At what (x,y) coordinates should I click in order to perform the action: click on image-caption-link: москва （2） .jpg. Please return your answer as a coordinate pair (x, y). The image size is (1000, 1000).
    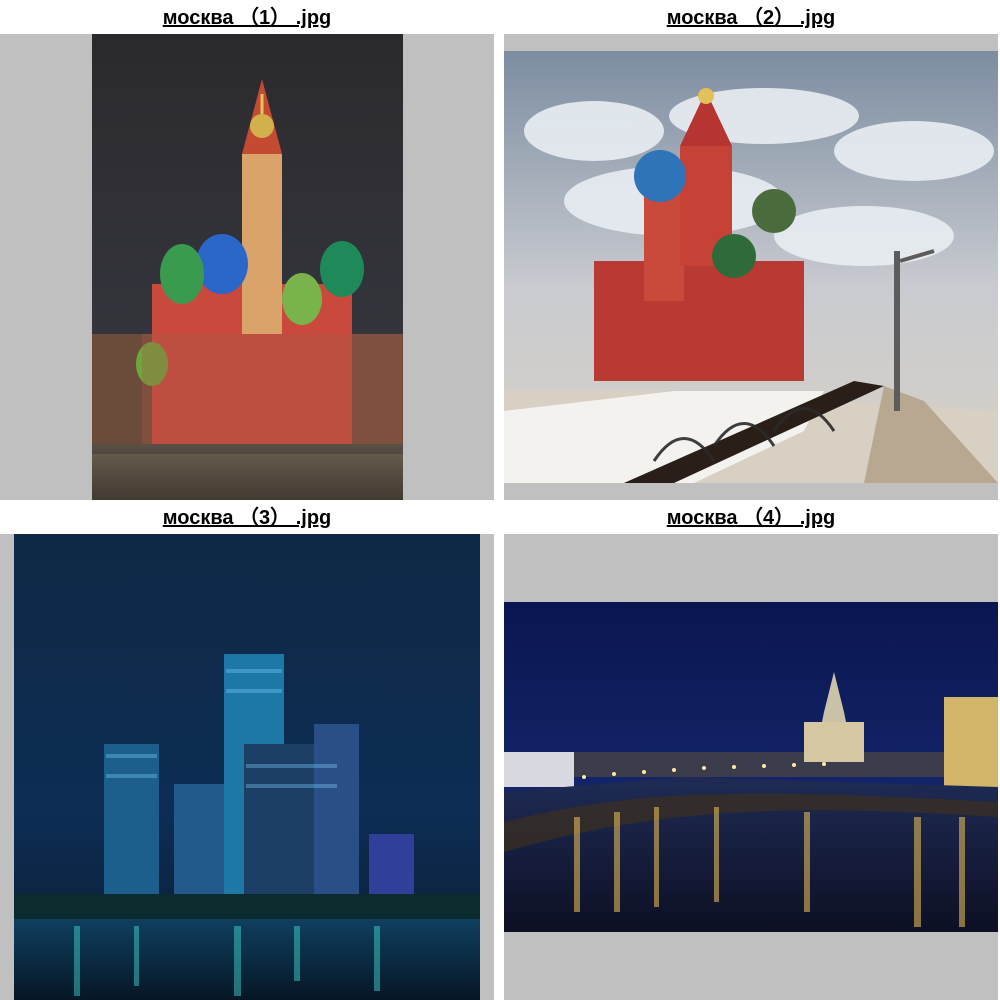
    Looking at the image, I should click on (751, 18).